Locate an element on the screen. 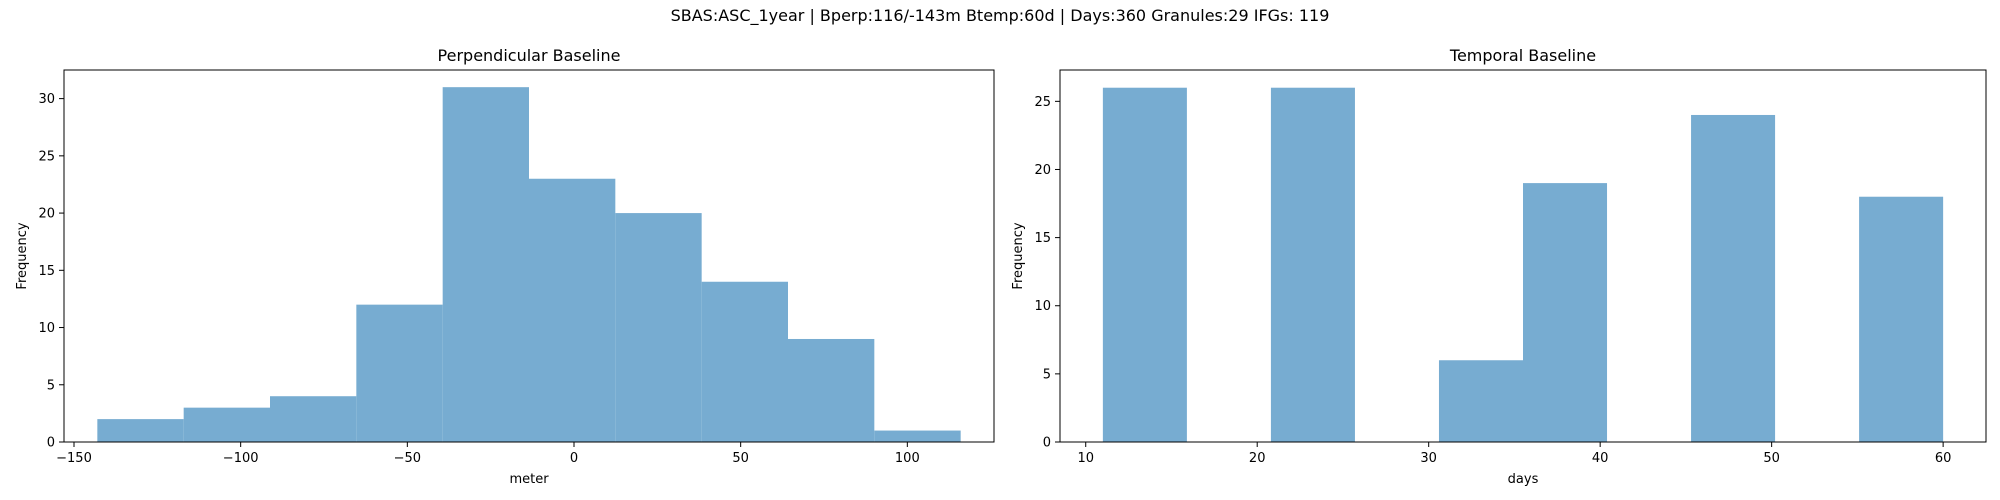 The image size is (2000, 500). panel-1-y-tick-label: 15 is located at coordinates (46, 271).